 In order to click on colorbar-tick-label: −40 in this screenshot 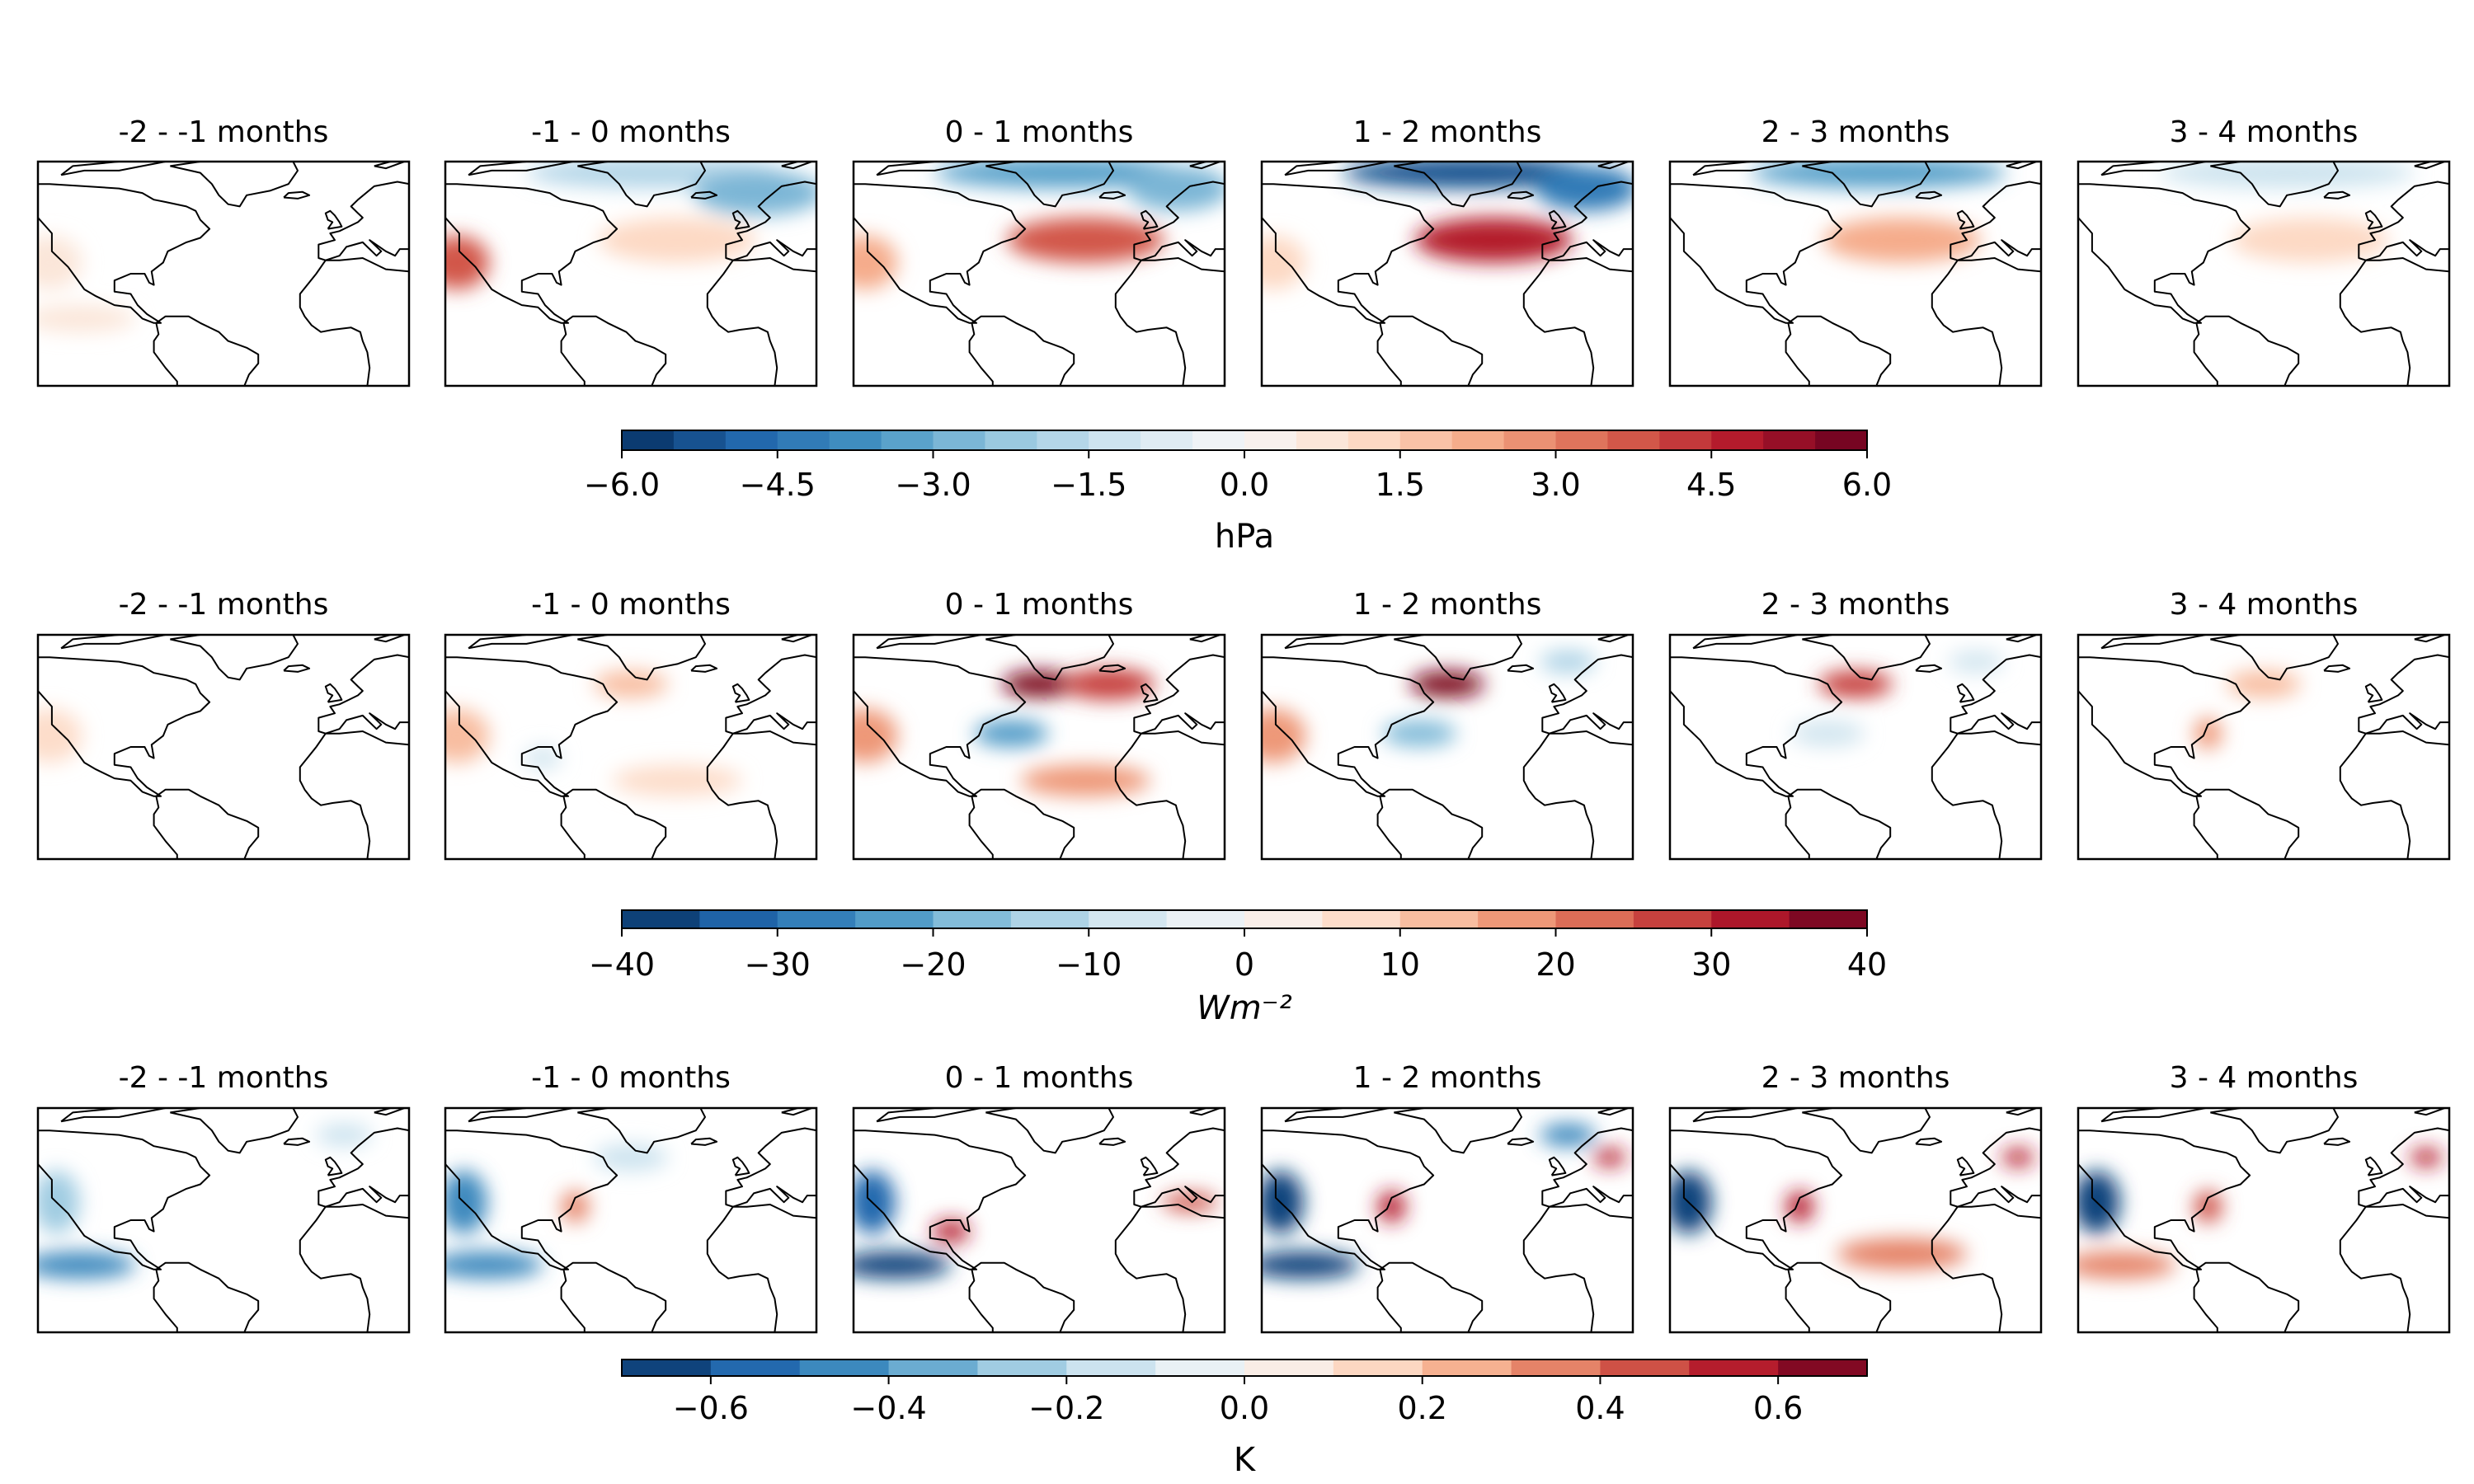, I will do `click(622, 965)`.